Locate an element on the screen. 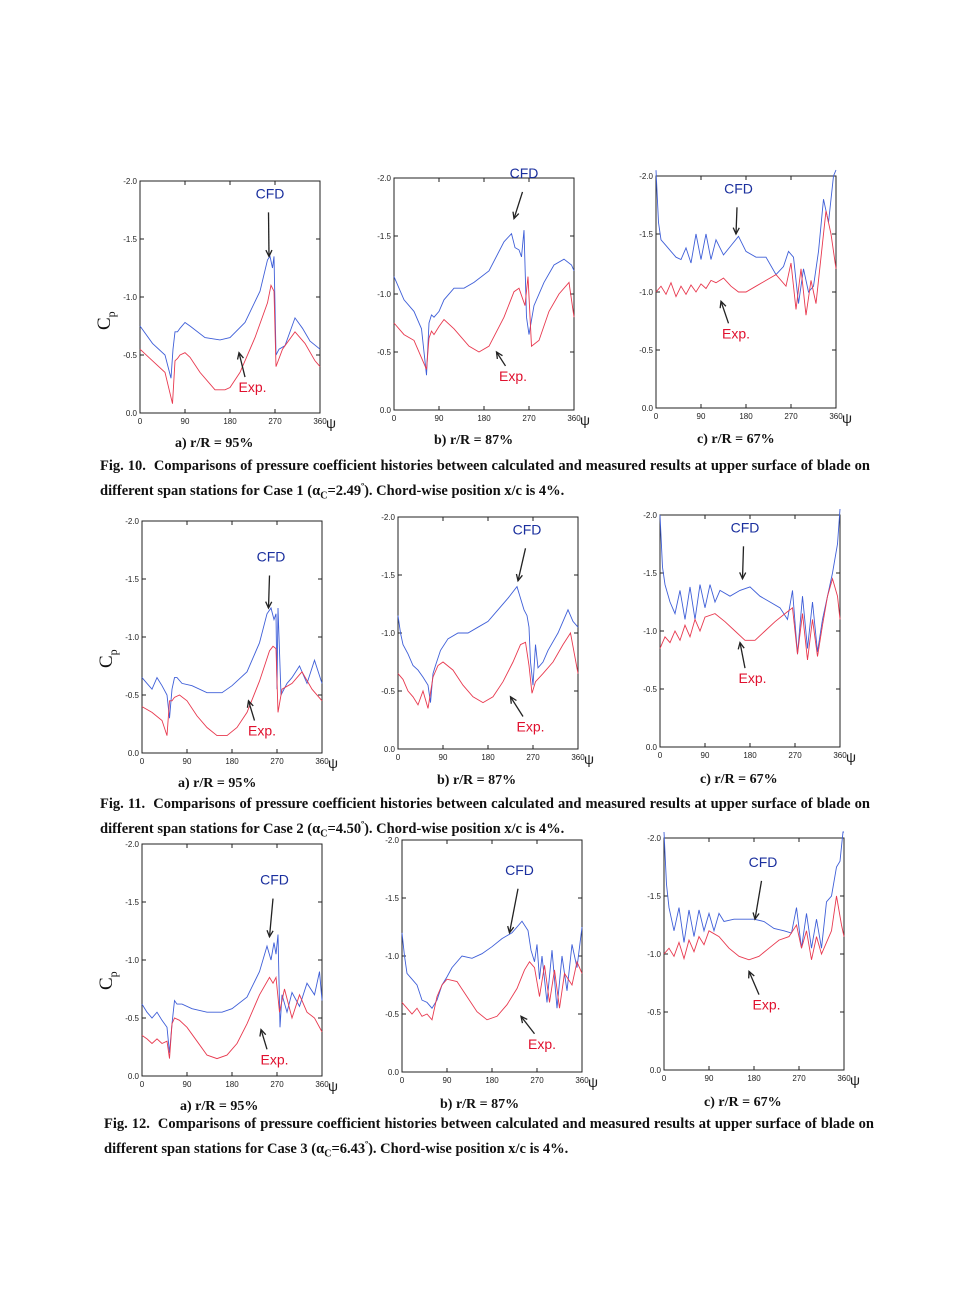 This screenshot has width=970, height=1293. alpha-symbol: α is located at coordinates (320, 1148).